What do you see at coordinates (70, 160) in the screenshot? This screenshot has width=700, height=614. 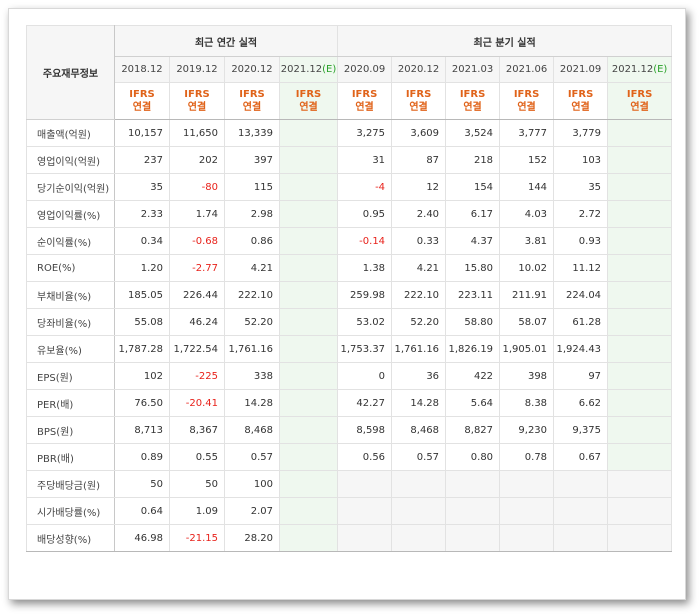 I see `row-label: 영업이익(억원)` at bounding box center [70, 160].